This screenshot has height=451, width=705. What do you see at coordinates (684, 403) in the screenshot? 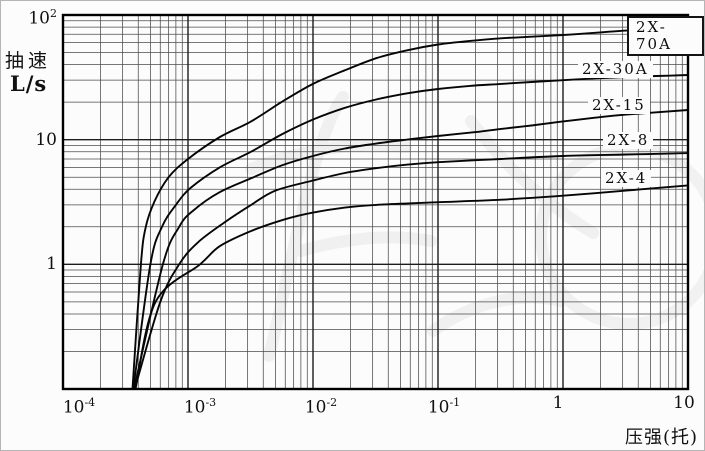
I see `x-tick-label: 10` at bounding box center [684, 403].